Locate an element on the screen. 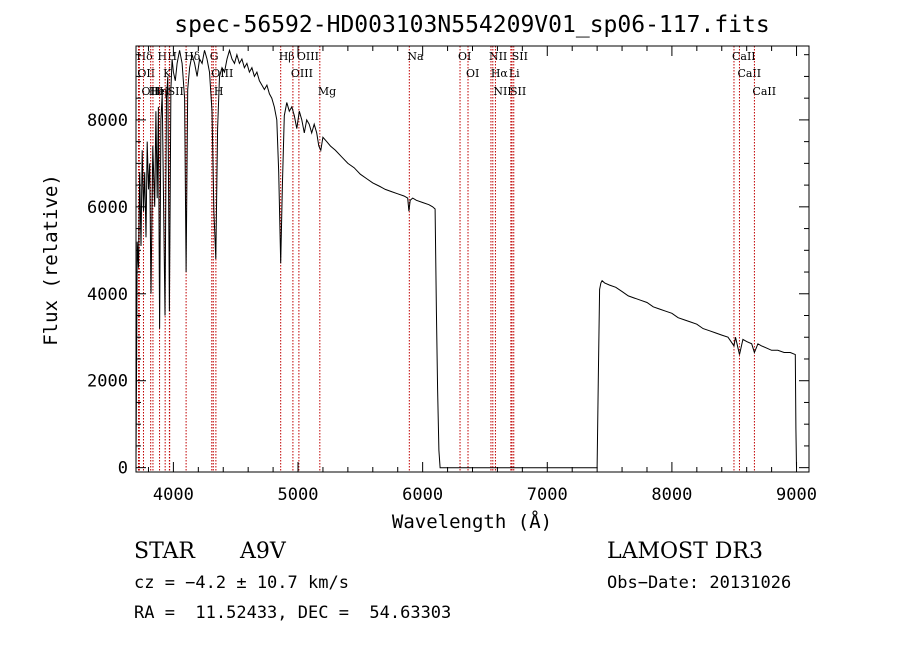 The width and height of the screenshot is (900, 649). spectral-subclass: A9V is located at coordinates (263, 551).